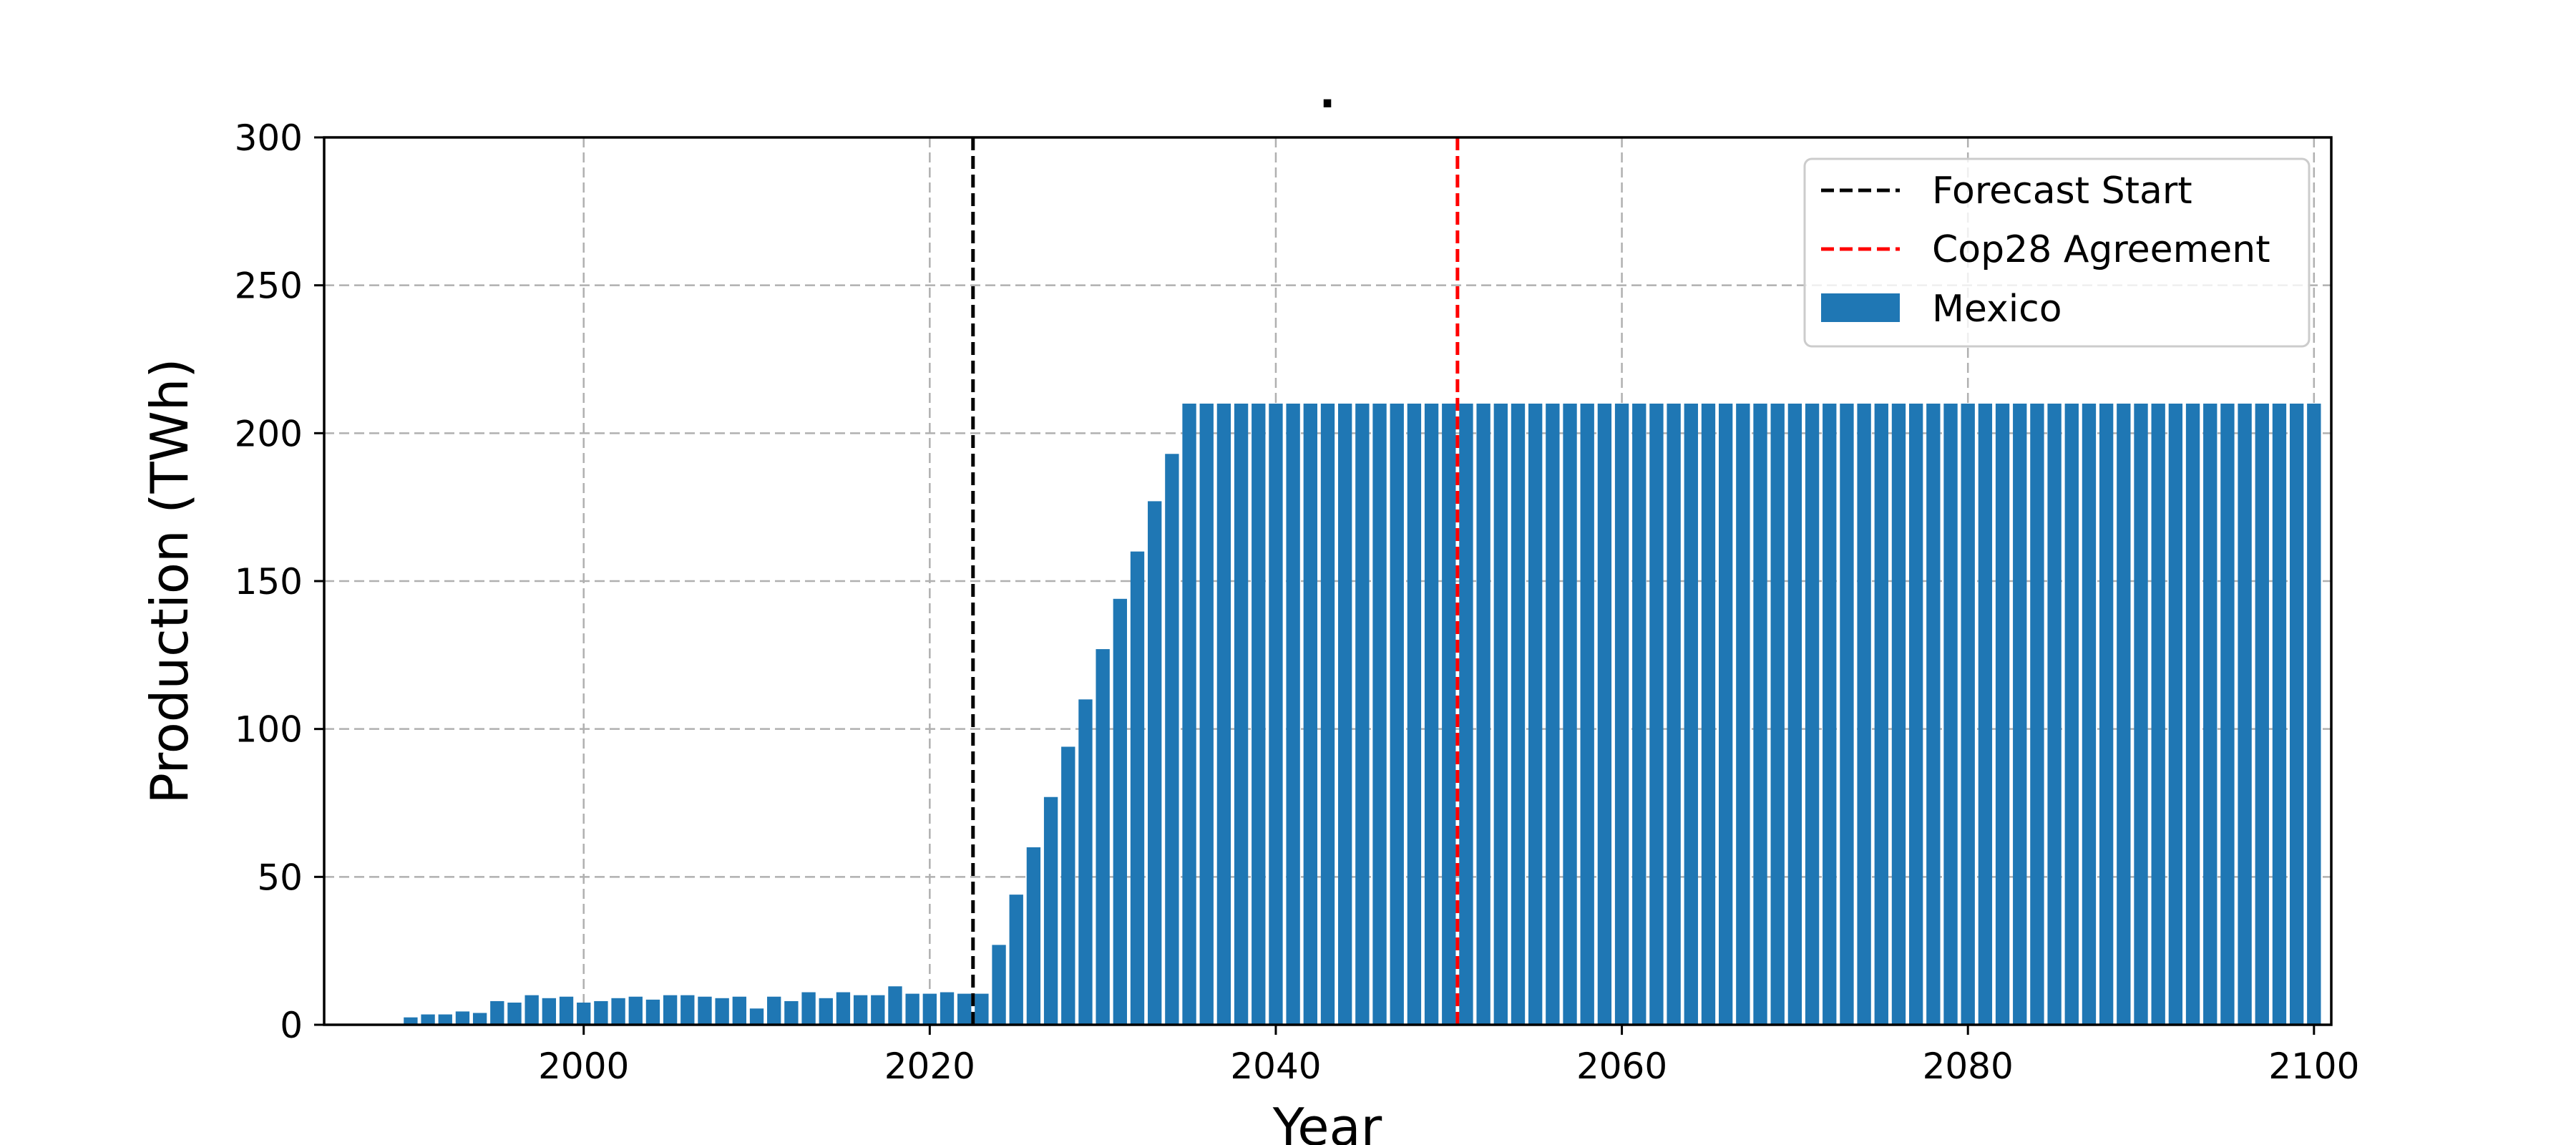 The image size is (2576, 1145). What do you see at coordinates (583, 1066) in the screenshot?
I see `x-tick-label: 2000` at bounding box center [583, 1066].